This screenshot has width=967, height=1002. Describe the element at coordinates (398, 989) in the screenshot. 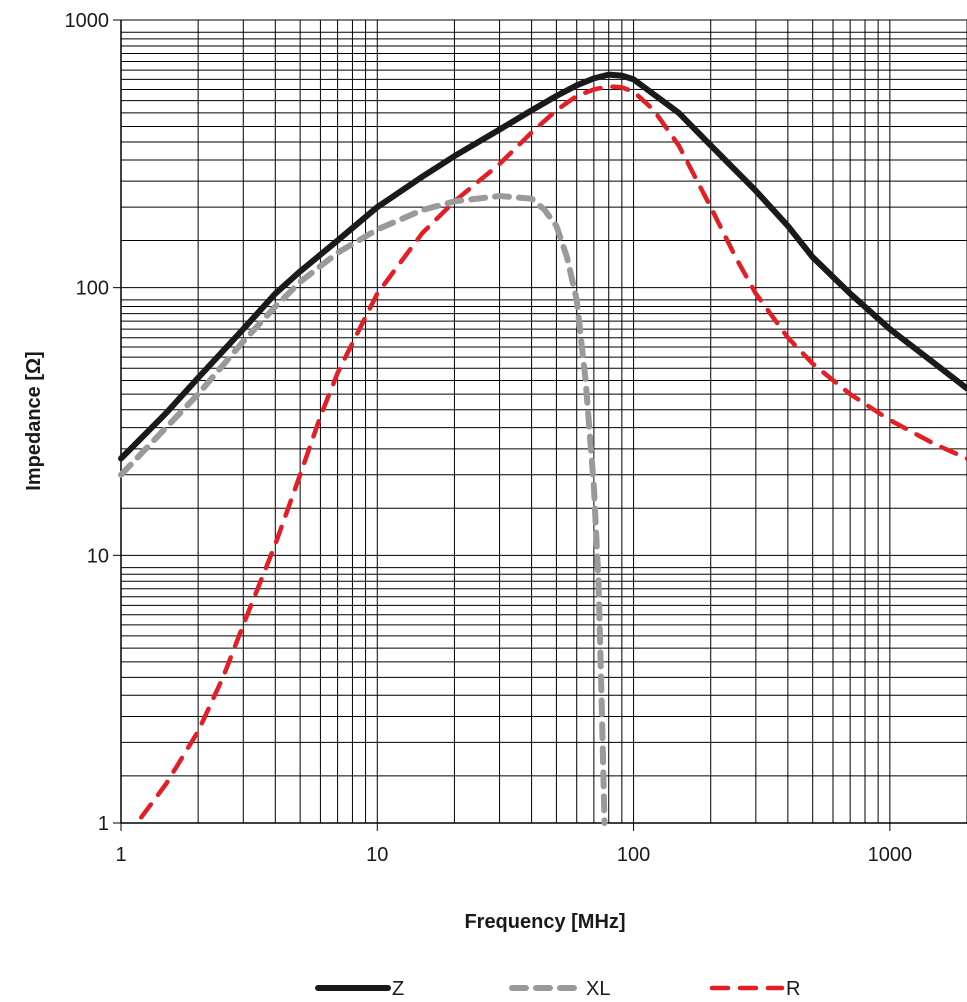

I see `legend-label-z: Z` at that location.